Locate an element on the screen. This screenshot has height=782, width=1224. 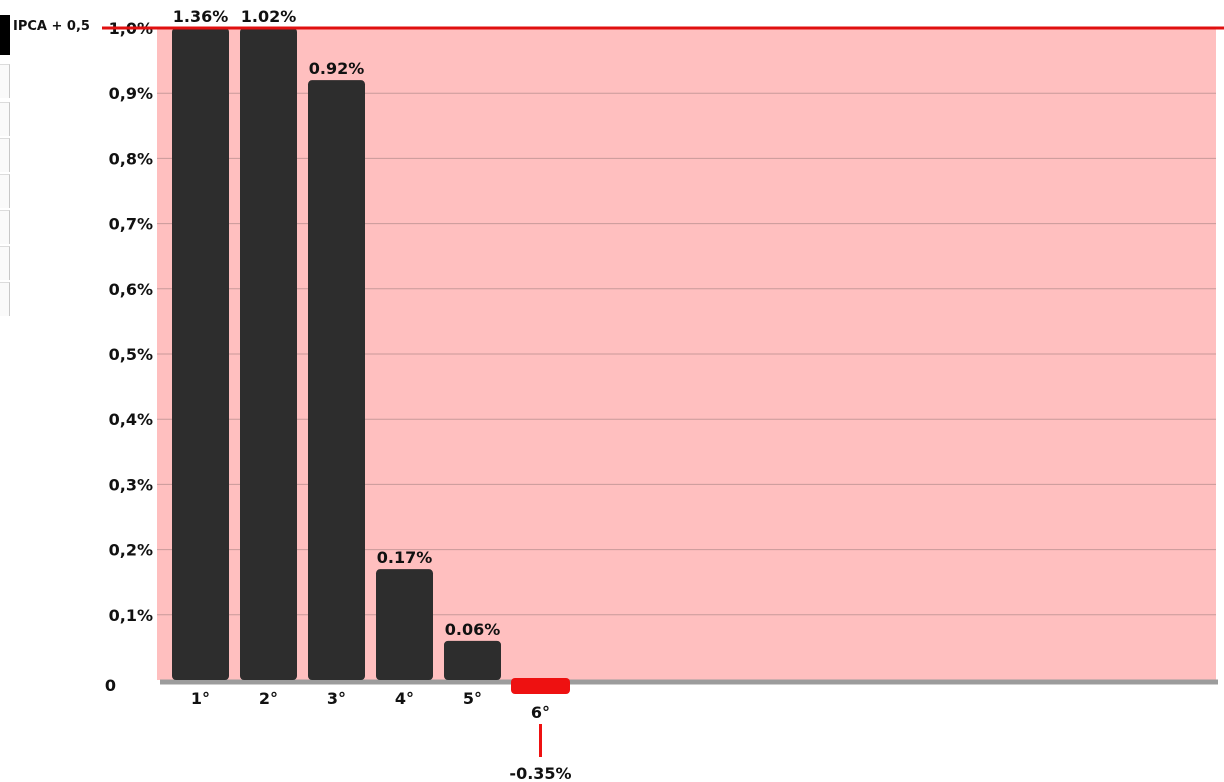
reference-line-label: IPCA + 0,5 is located at coordinates (51, 26).